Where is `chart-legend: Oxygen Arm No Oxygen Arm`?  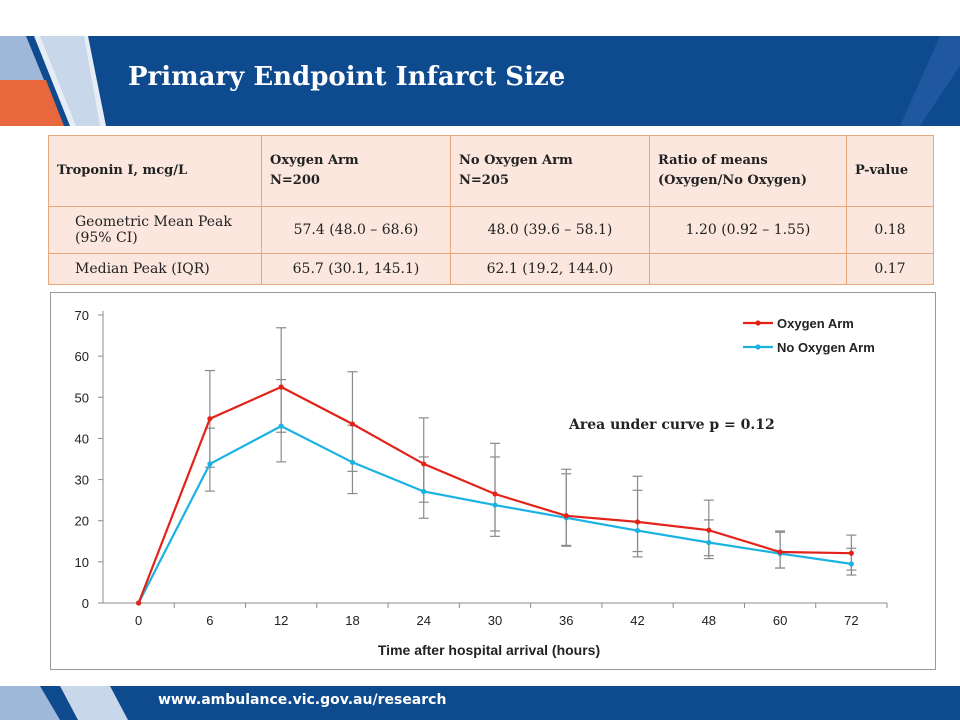 chart-legend: Oxygen Arm No Oxygen Arm is located at coordinates (800, 335).